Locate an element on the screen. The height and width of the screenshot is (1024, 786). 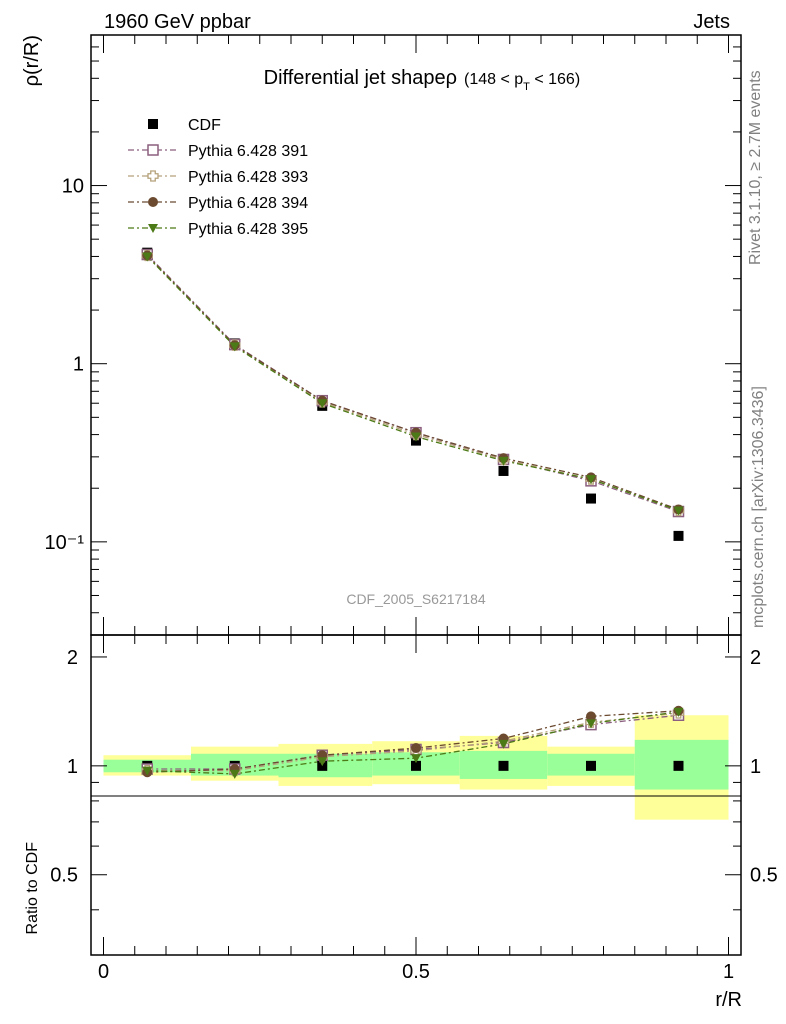
header-right: Jets is located at coordinates (711, 22).